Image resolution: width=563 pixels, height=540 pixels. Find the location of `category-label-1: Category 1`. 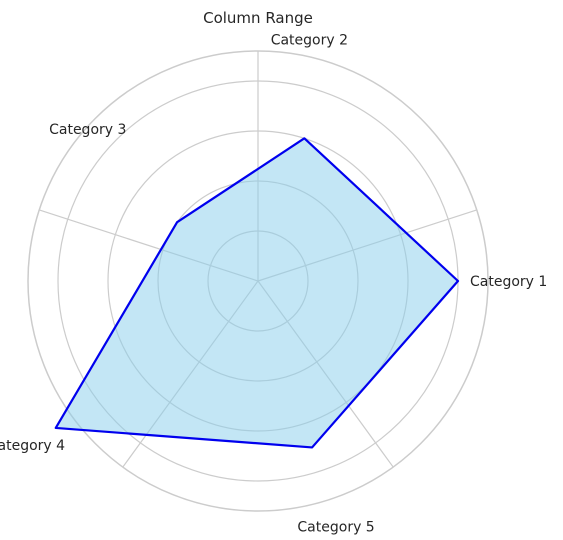

category-label-1: Category 1 is located at coordinates (508, 282).